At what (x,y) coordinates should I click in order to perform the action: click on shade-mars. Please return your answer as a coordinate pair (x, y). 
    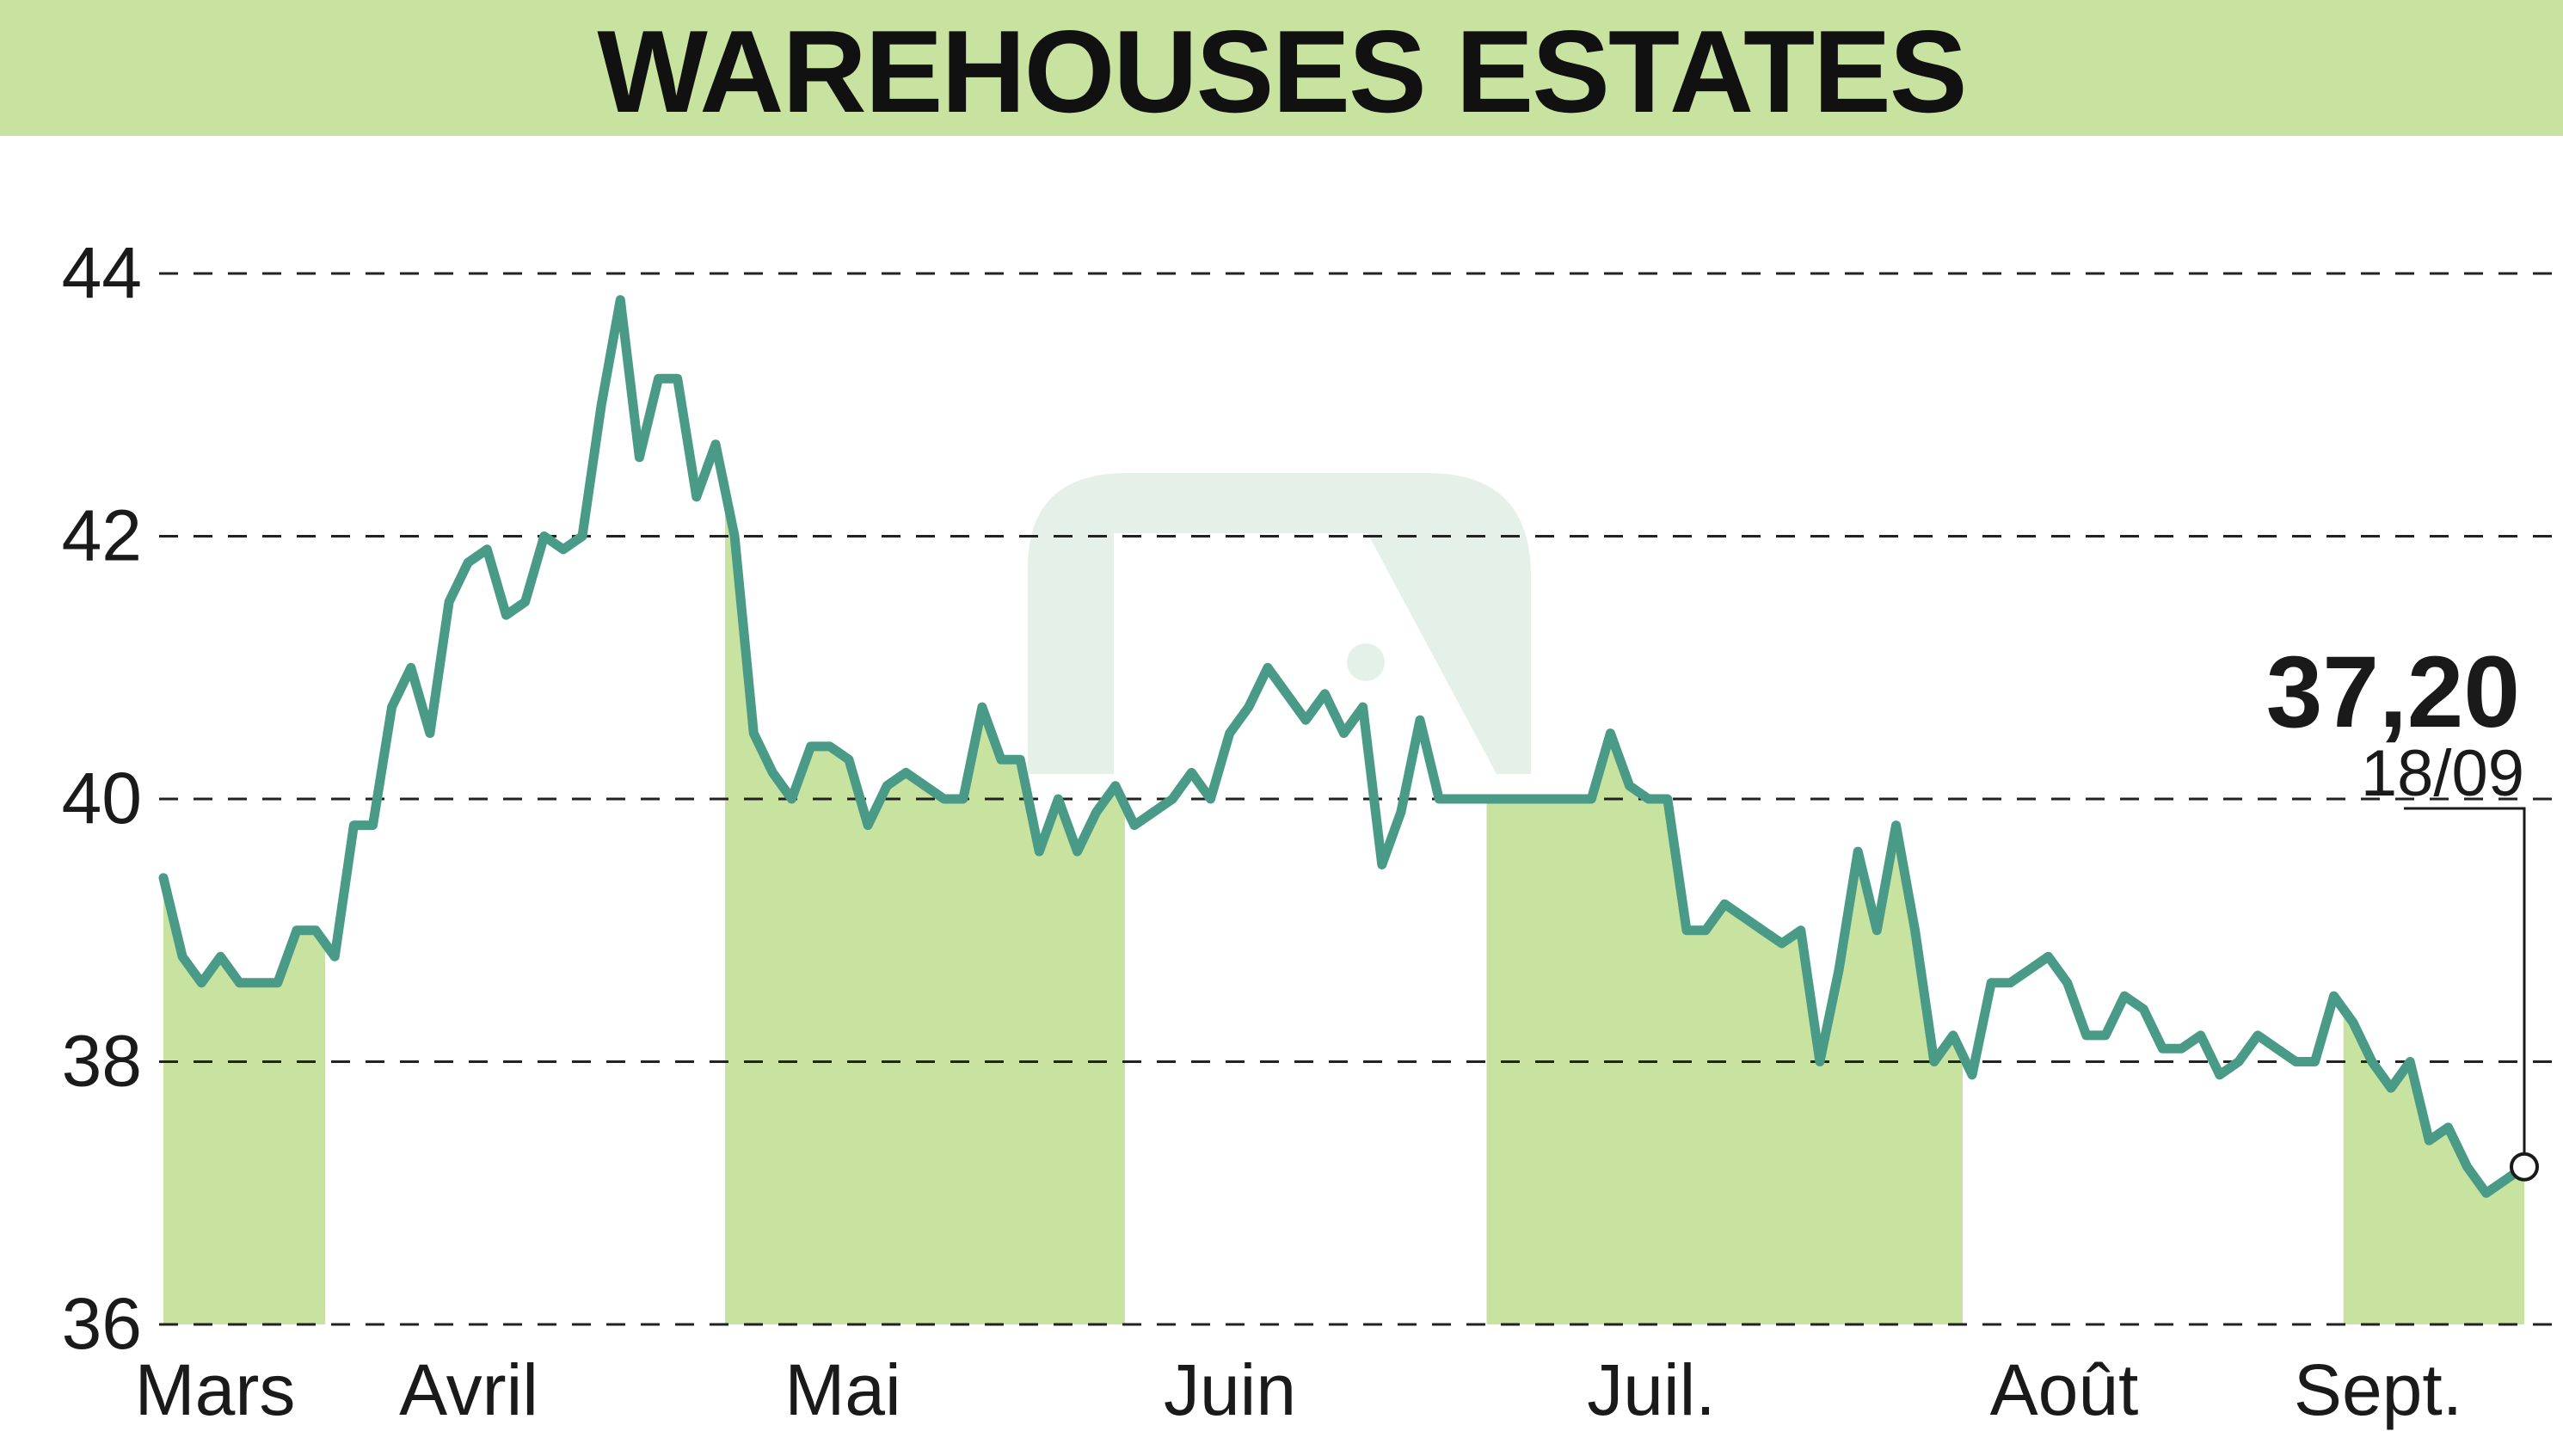
    Looking at the image, I should click on (244, 1101).